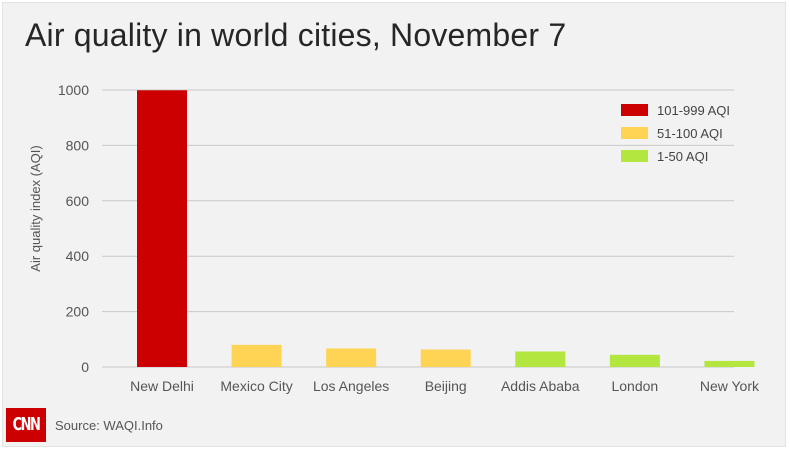 This screenshot has height=451, width=790. I want to click on y-tick-label: 1000, so click(73, 90).